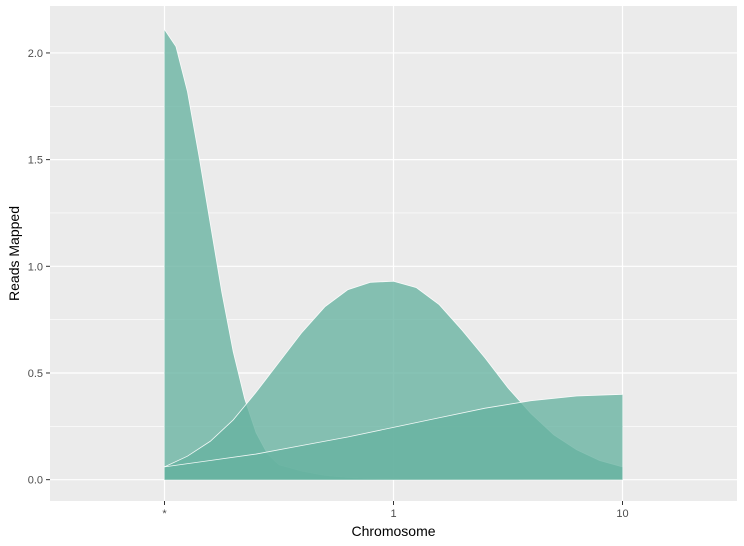 The width and height of the screenshot is (744, 546). What do you see at coordinates (393, 531) in the screenshot?
I see `x-axis-title: Chromosome` at bounding box center [393, 531].